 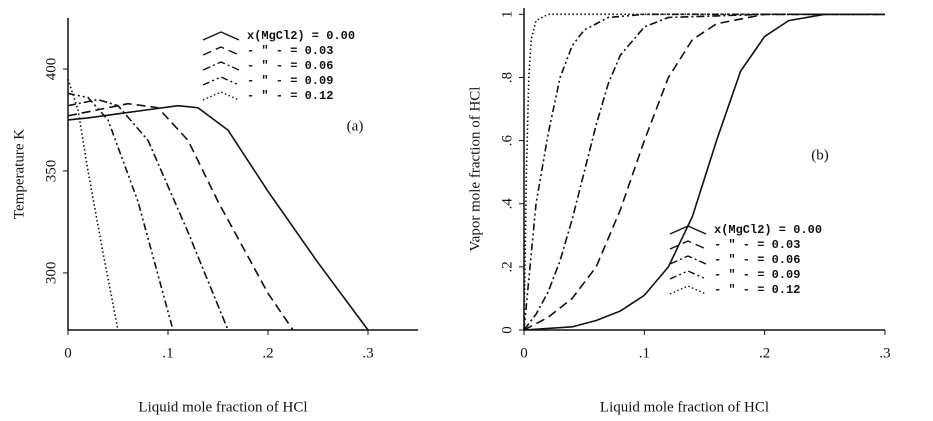 I want to click on y-tick-label: 350, so click(x=51, y=171).